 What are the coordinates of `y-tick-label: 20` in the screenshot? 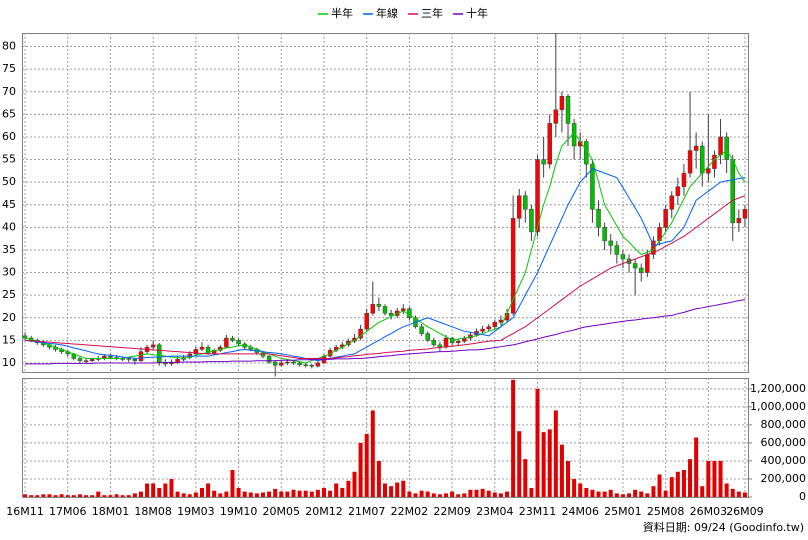 It's located at (9, 317).